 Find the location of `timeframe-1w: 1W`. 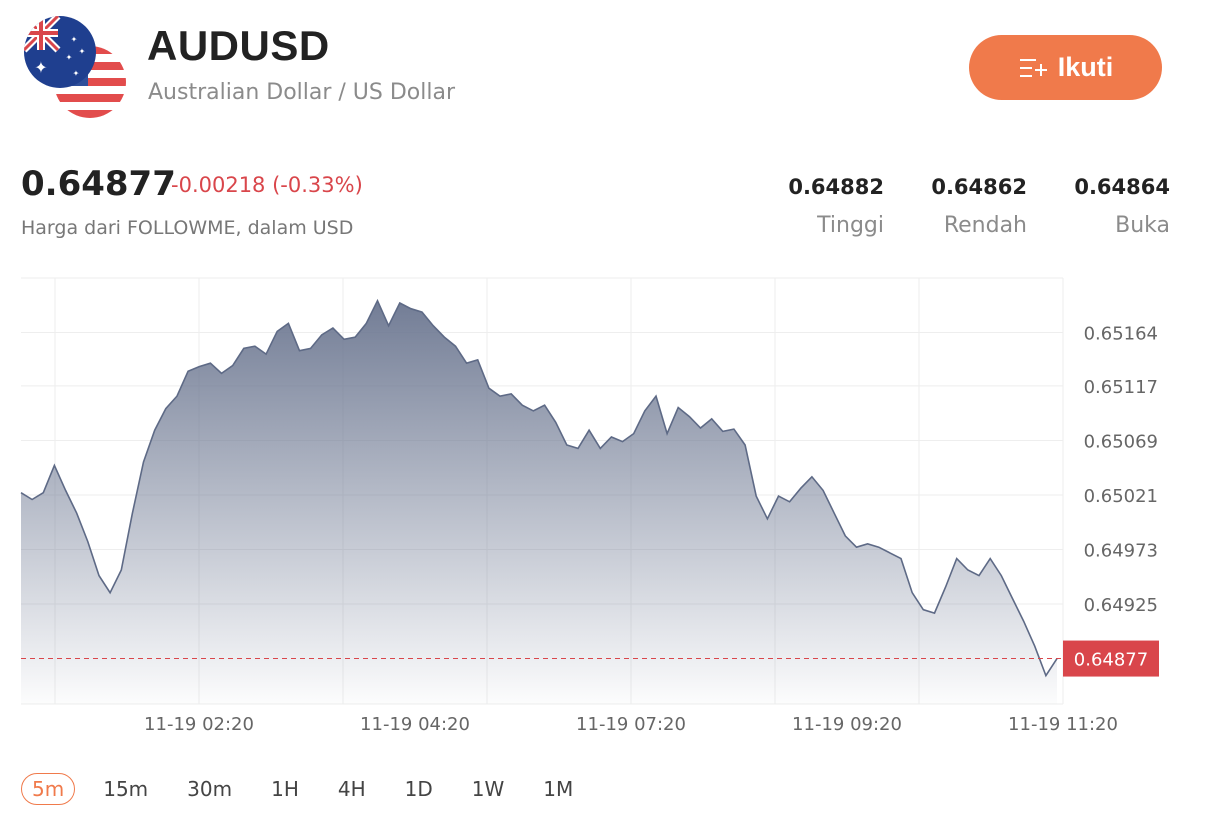

timeframe-1w: 1W is located at coordinates (488, 789).